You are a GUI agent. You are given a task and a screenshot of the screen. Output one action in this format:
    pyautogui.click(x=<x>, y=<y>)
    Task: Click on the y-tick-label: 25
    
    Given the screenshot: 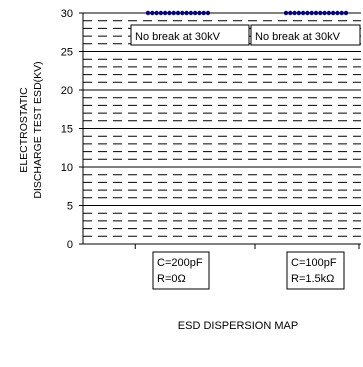 What is the action you would take?
    pyautogui.click(x=67, y=53)
    